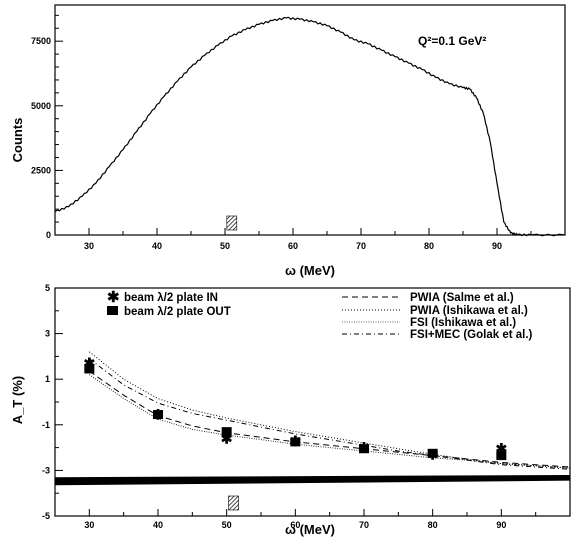 The image size is (573, 540). I want to click on legend-square-icon, so click(112, 310).